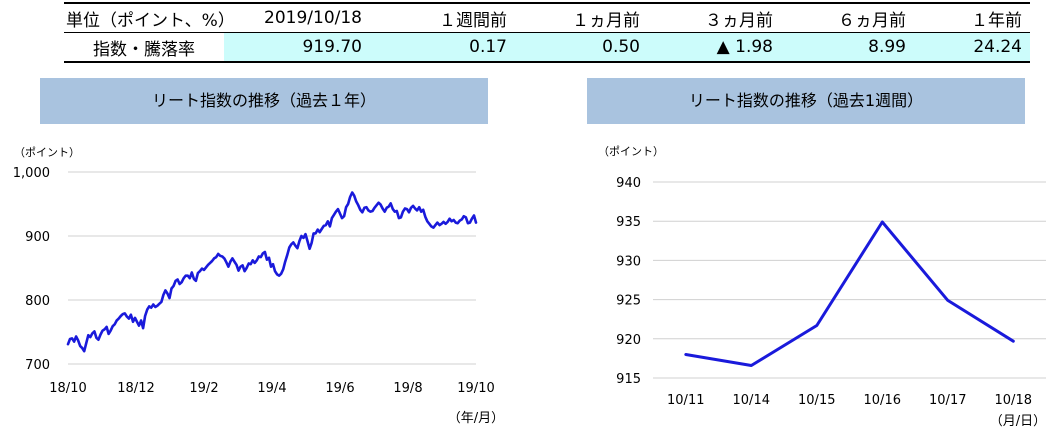 The width and height of the screenshot is (1052, 431). What do you see at coordinates (264, 101) in the screenshot?
I see `chart-title-1-year: リート指数の推移（過去１年）` at bounding box center [264, 101].